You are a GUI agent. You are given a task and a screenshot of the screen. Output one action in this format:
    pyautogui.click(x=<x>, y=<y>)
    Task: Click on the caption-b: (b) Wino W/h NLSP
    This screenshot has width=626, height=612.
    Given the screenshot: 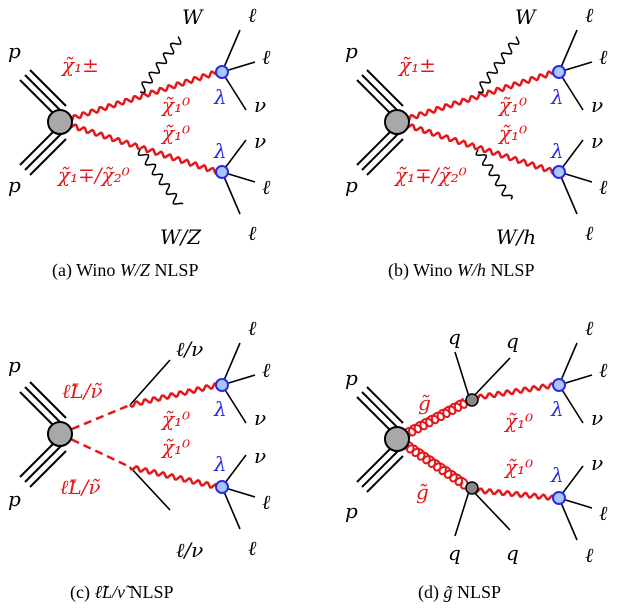 What is the action you would take?
    pyautogui.click(x=461, y=270)
    